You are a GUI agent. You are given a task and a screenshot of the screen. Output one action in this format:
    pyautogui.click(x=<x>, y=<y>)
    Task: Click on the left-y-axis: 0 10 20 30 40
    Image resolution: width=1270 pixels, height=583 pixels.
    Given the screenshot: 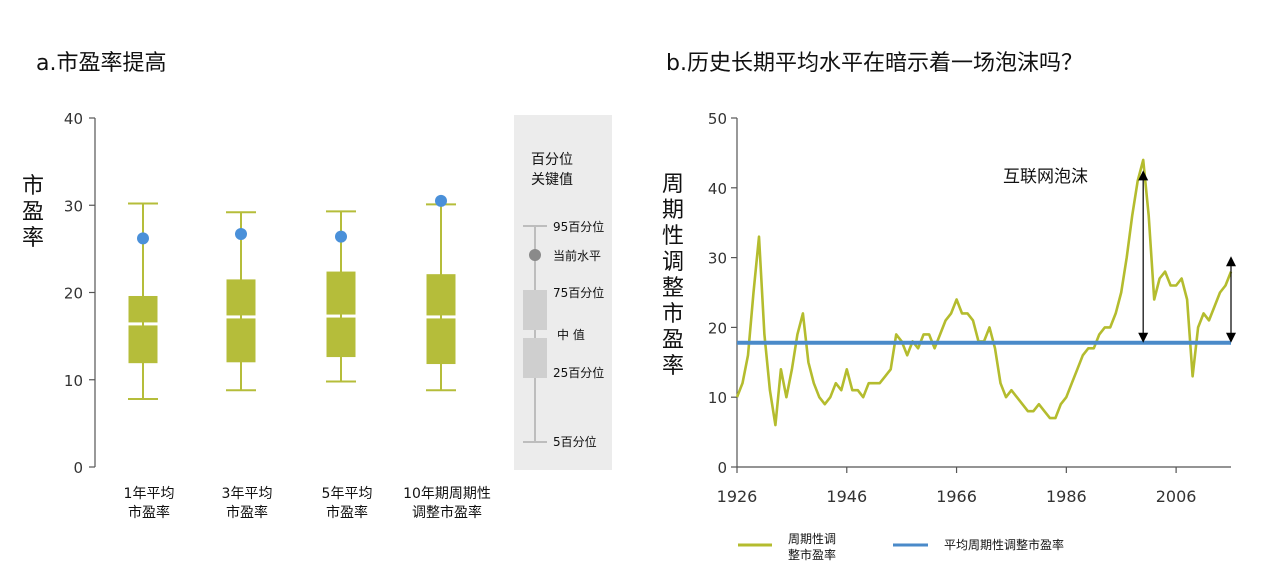 What is the action you would take?
    pyautogui.click(x=80, y=293)
    